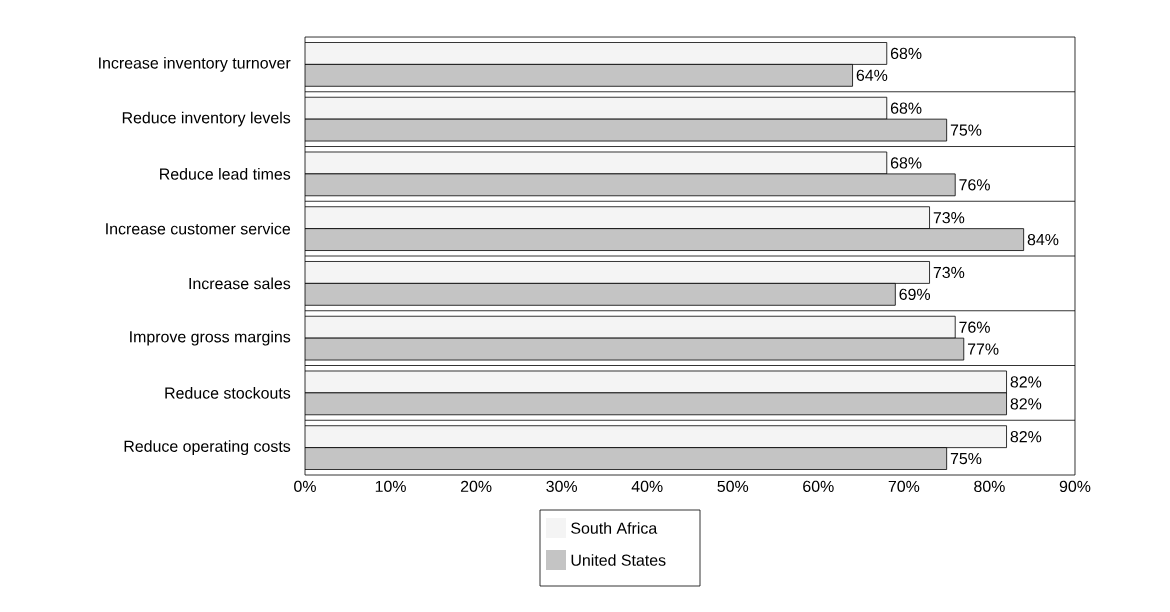 This screenshot has width=1170, height=612. Describe the element at coordinates (476, 486) in the screenshot. I see `x-tick-label: 20%` at that location.